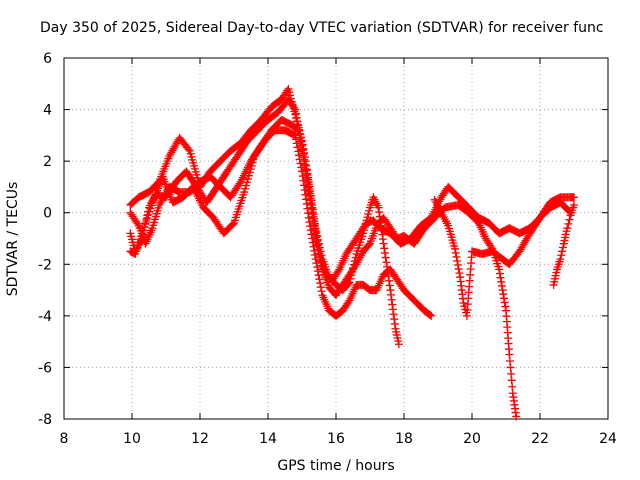 The width and height of the screenshot is (640, 480). I want to click on y-tick-label: -8, so click(45, 420).